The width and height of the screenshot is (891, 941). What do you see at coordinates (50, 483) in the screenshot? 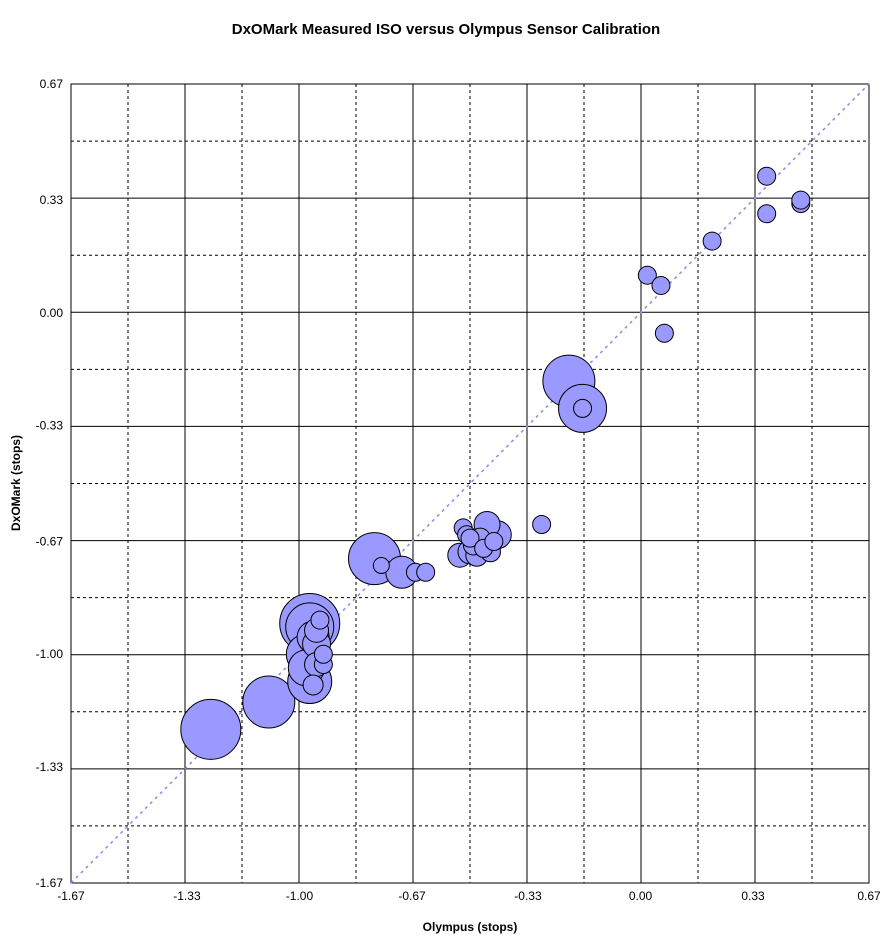
I see `y-tick-labels: 0.67 0.33 0.00 -0.33 -0.67 -1.00 -1.33 -1.67` at bounding box center [50, 483].